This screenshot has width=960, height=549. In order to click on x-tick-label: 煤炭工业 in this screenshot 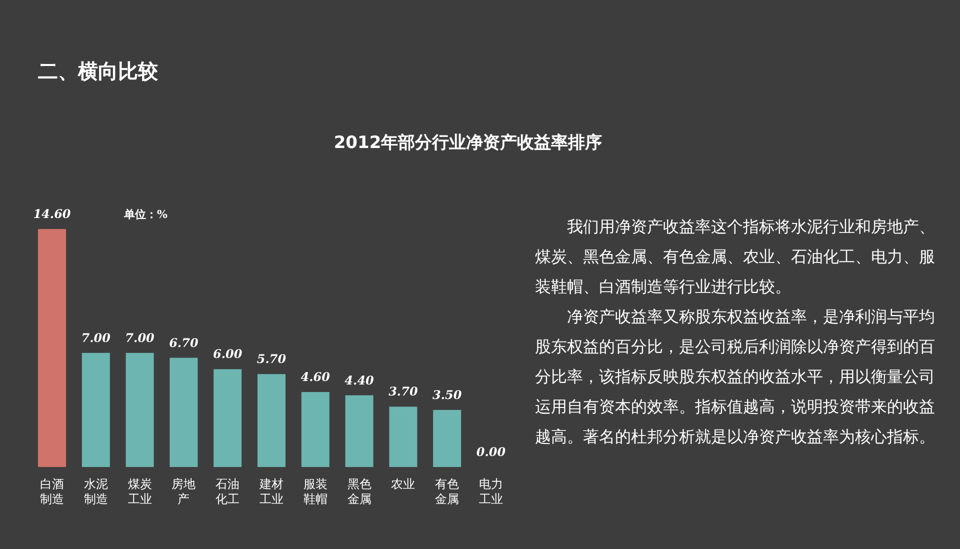, I will do `click(140, 491)`.